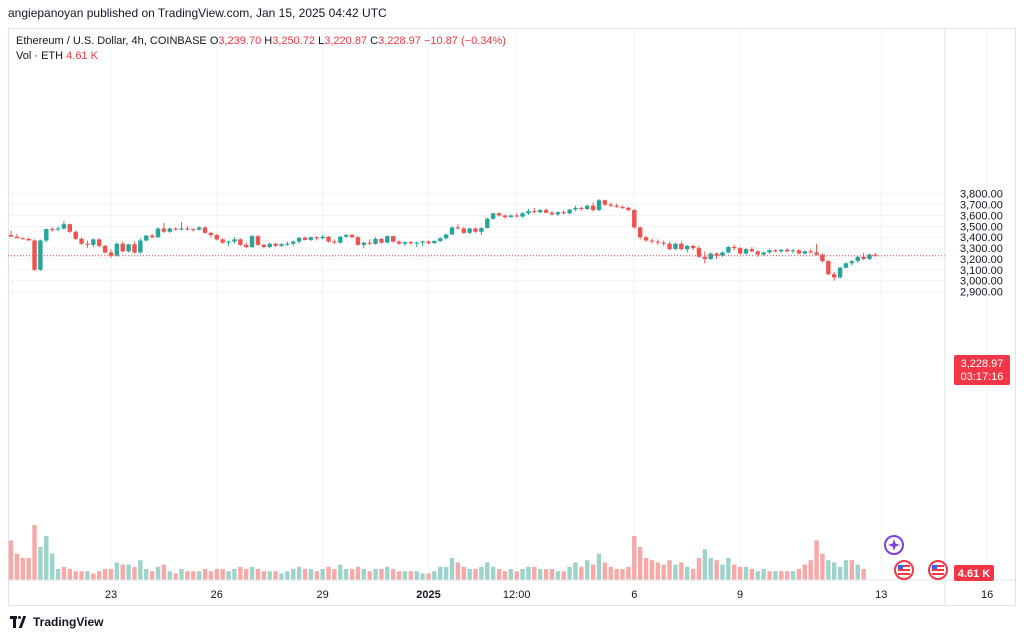 This screenshot has height=641, width=1024. What do you see at coordinates (982, 370) in the screenshot?
I see `last-price-badge: 3,228.97 03:17:16` at bounding box center [982, 370].